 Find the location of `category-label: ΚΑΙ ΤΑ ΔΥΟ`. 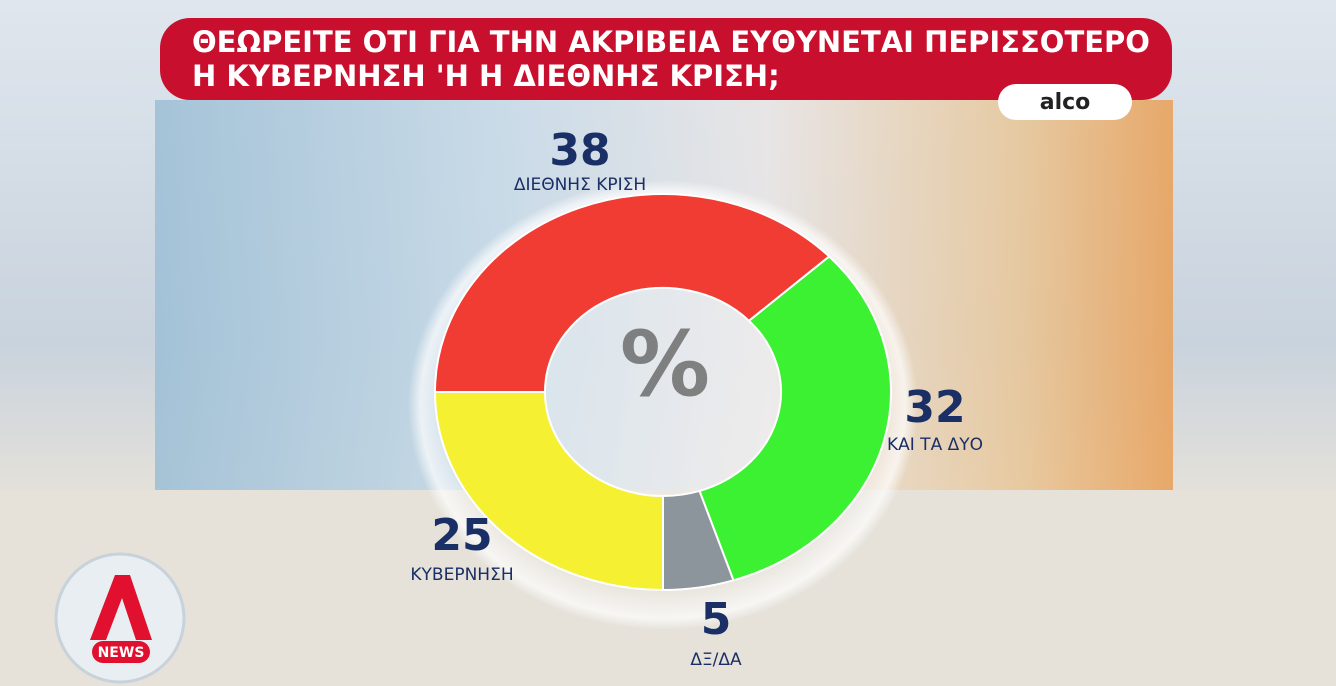

category-label: ΚΑΙ ΤΑ ΔΥΟ is located at coordinates (935, 445).